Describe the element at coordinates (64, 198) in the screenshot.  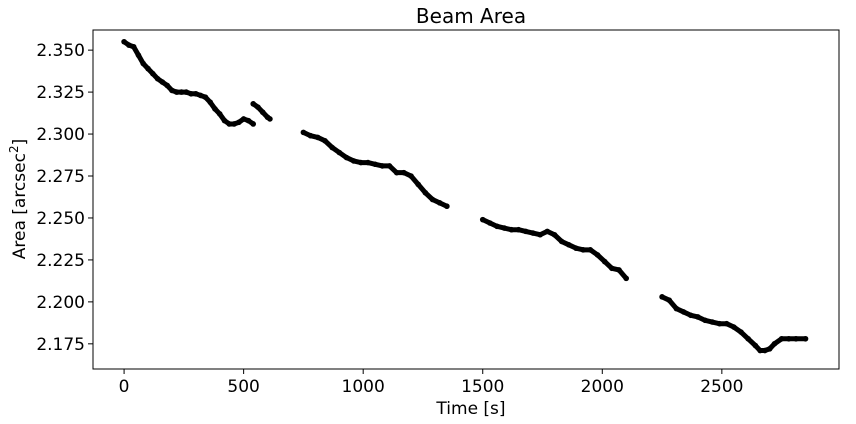
I see `y-axis: 2.175 2.200 2.225 2.250 2.275 2.300 2.325 2.350` at that location.